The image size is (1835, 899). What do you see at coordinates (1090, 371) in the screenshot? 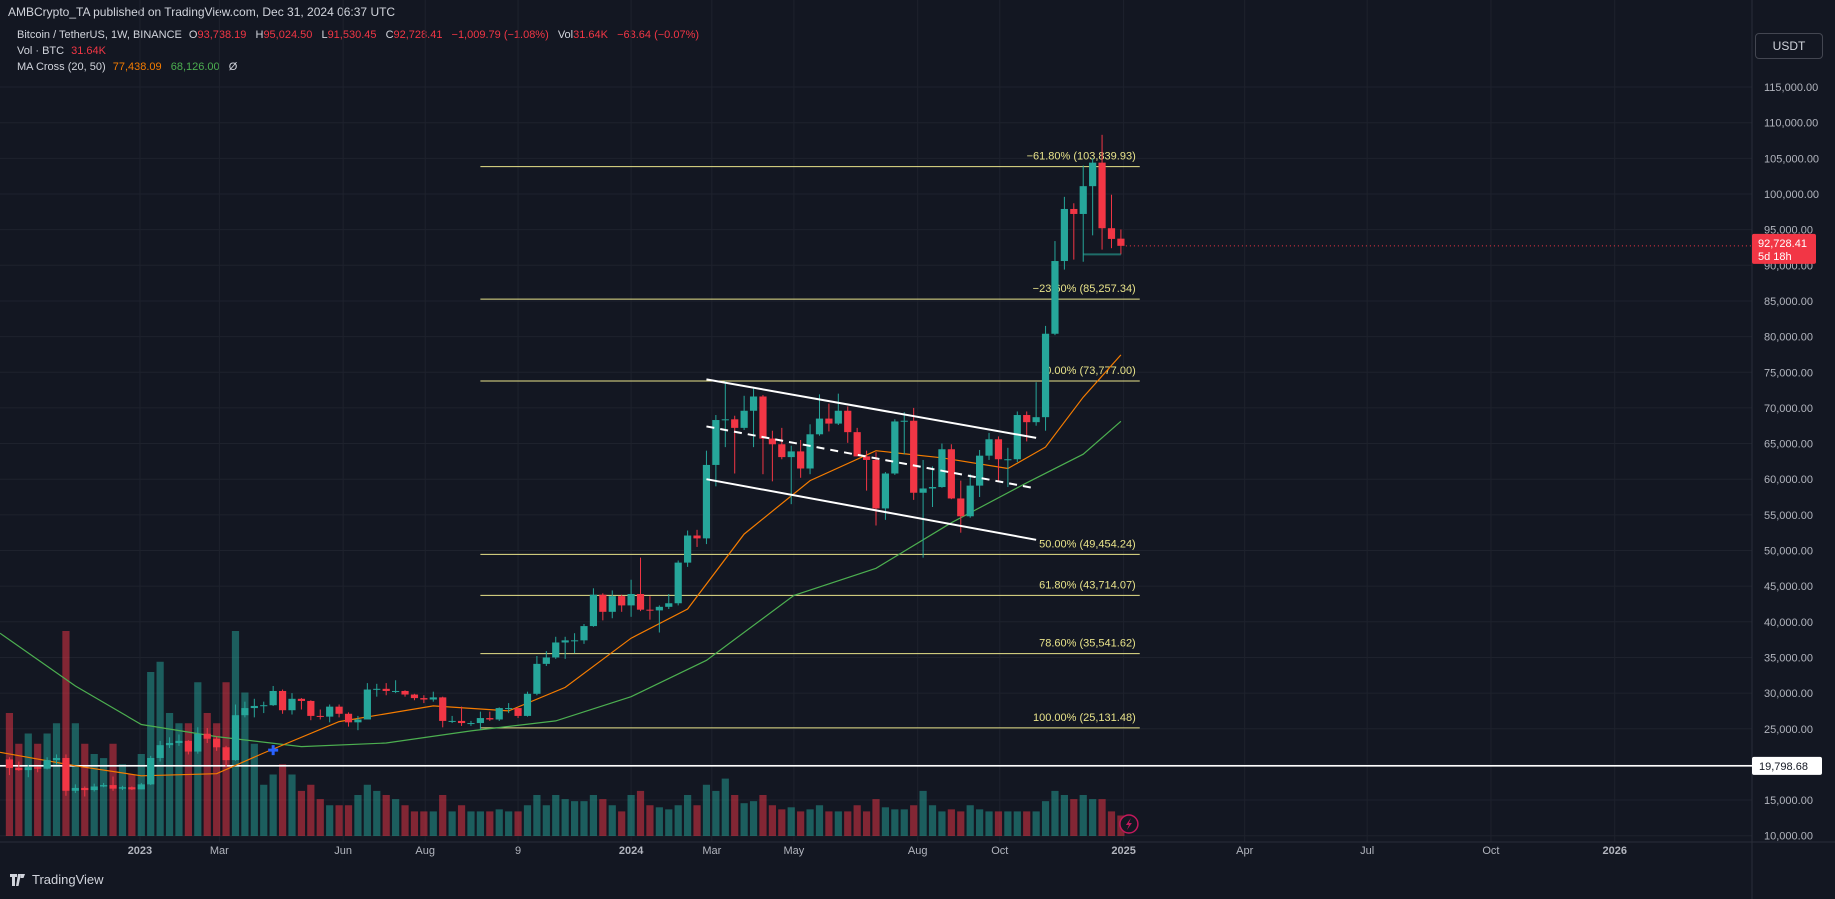
I see `fib-level-label: 0.00% (73,777.00)` at bounding box center [1090, 371].